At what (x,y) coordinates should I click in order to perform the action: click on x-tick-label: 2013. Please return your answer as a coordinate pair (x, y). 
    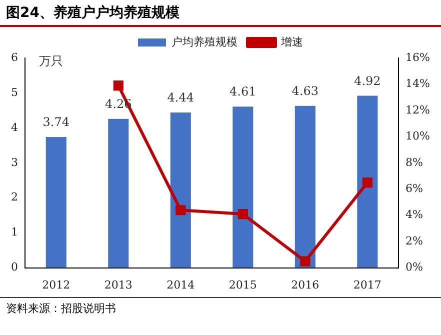
    Looking at the image, I should click on (118, 285).